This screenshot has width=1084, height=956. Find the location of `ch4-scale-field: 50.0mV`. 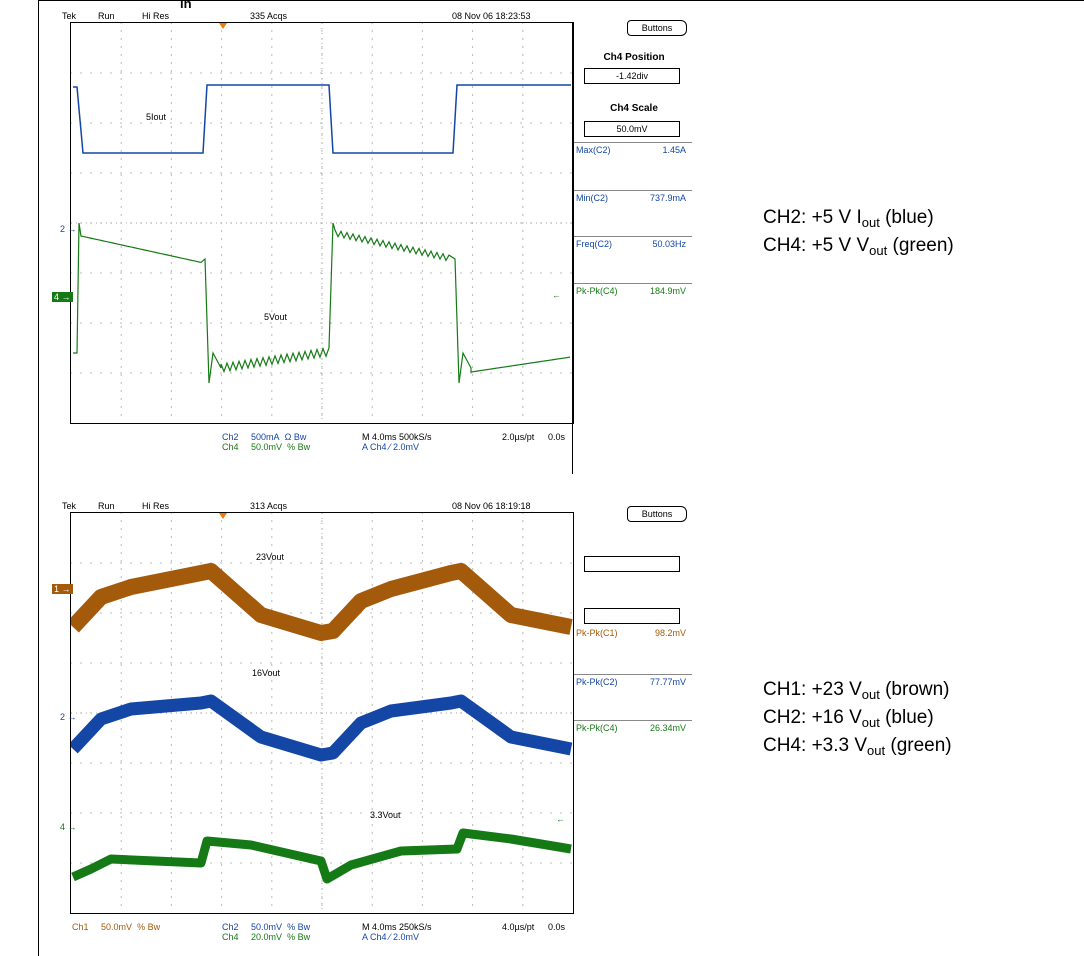

ch4-scale-field: 50.0mV is located at coordinates (632, 129).